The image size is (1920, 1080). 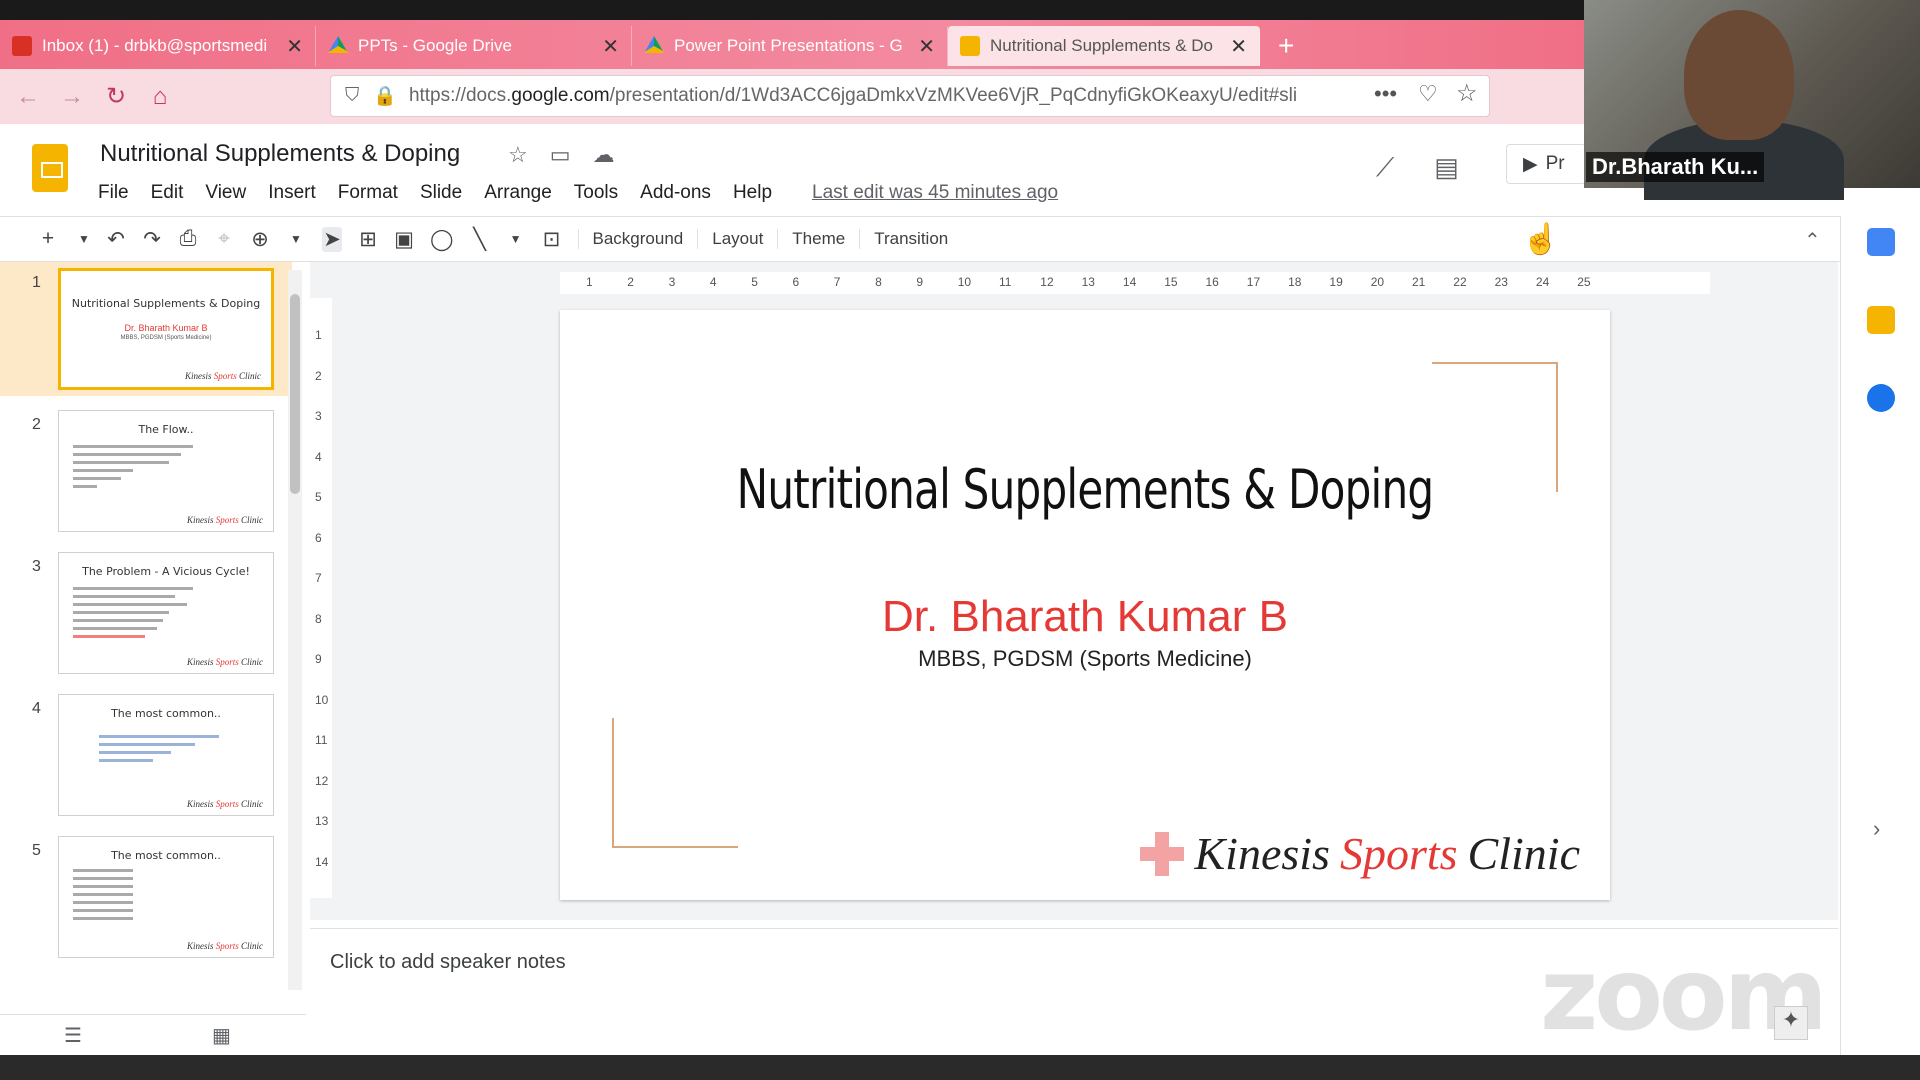 What do you see at coordinates (321, 740) in the screenshot?
I see `ruler-tick-label: 11` at bounding box center [321, 740].